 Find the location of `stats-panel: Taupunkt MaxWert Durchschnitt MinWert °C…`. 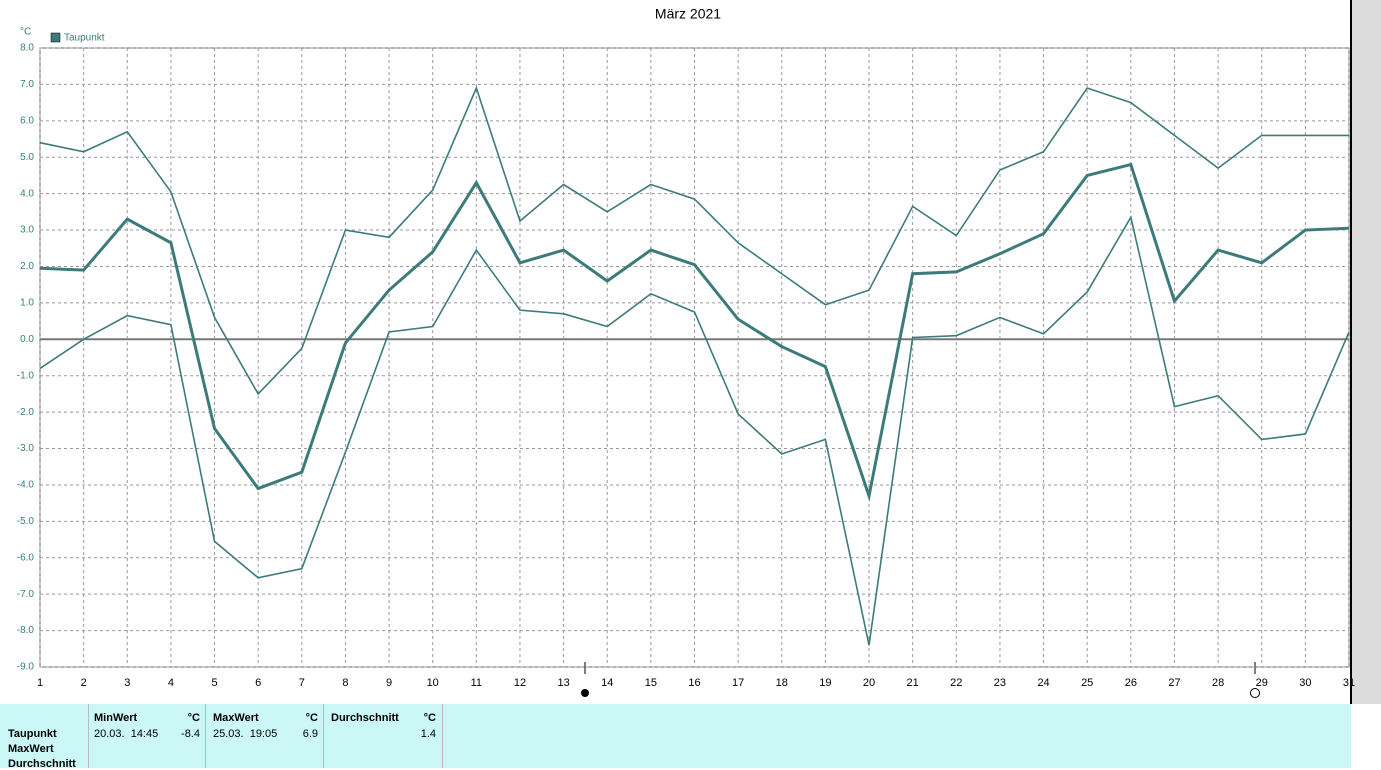

stats-panel: Taupunkt MaxWert Durchschnitt MinWert °C… is located at coordinates (675, 737).